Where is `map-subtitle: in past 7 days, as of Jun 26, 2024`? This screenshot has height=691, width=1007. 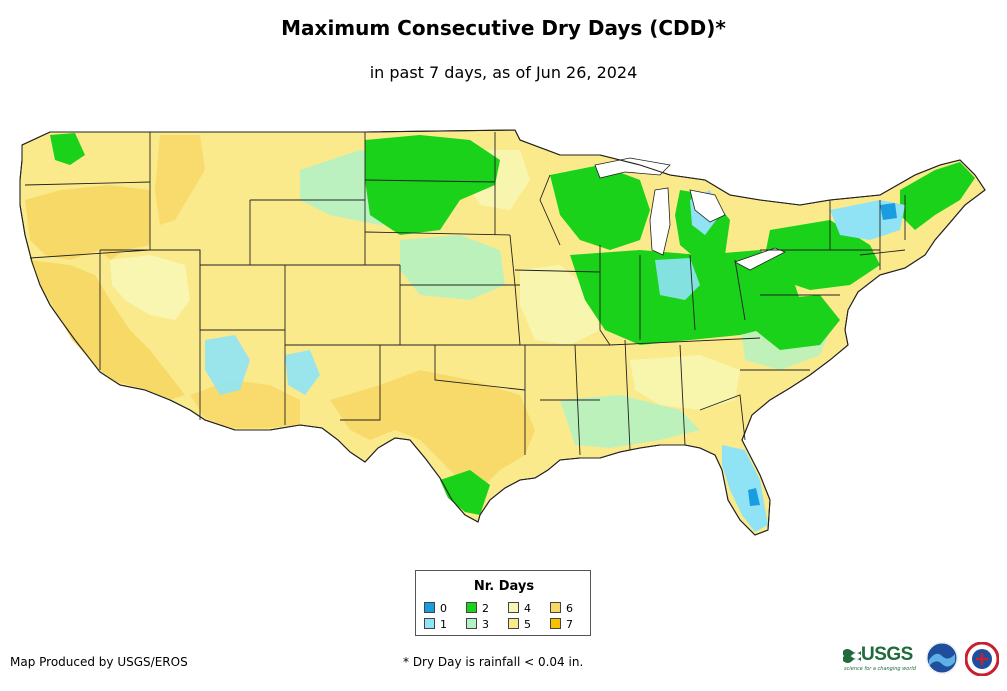 map-subtitle: in past 7 days, as of Jun 26, 2024 is located at coordinates (503, 72).